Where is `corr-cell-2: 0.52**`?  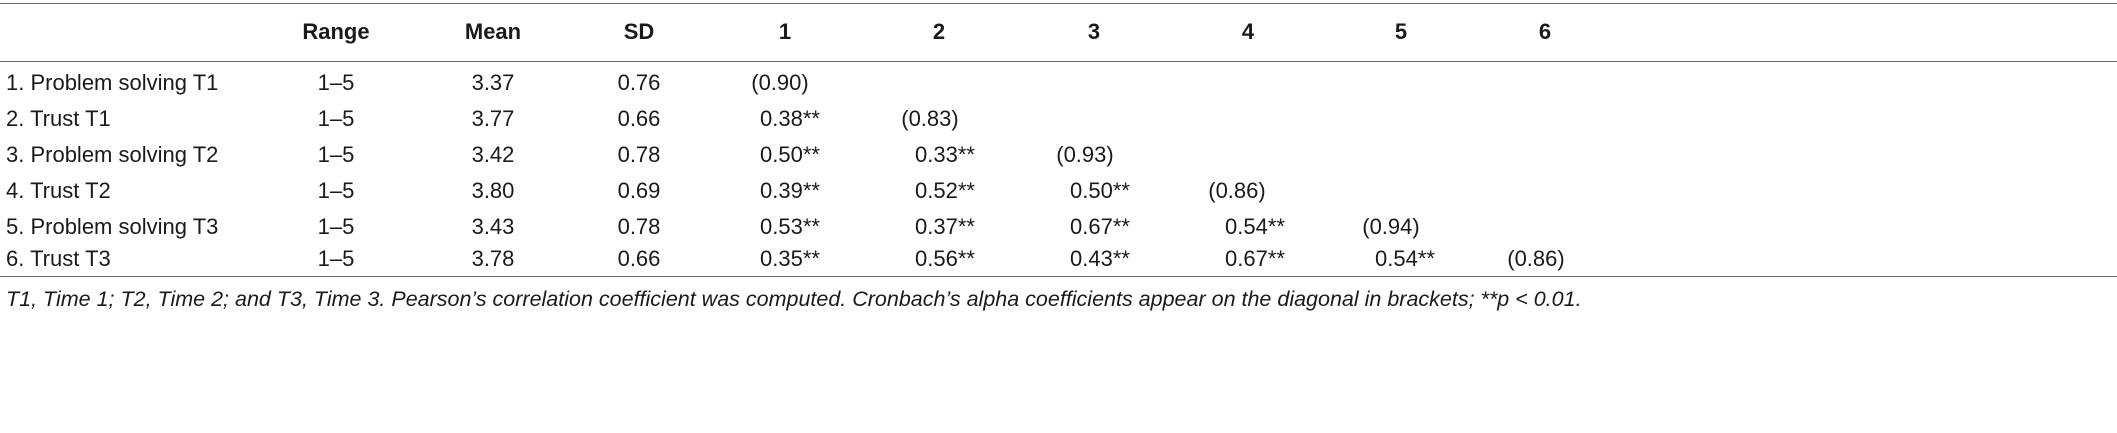
corr-cell-2: 0.52** is located at coordinates (945, 190).